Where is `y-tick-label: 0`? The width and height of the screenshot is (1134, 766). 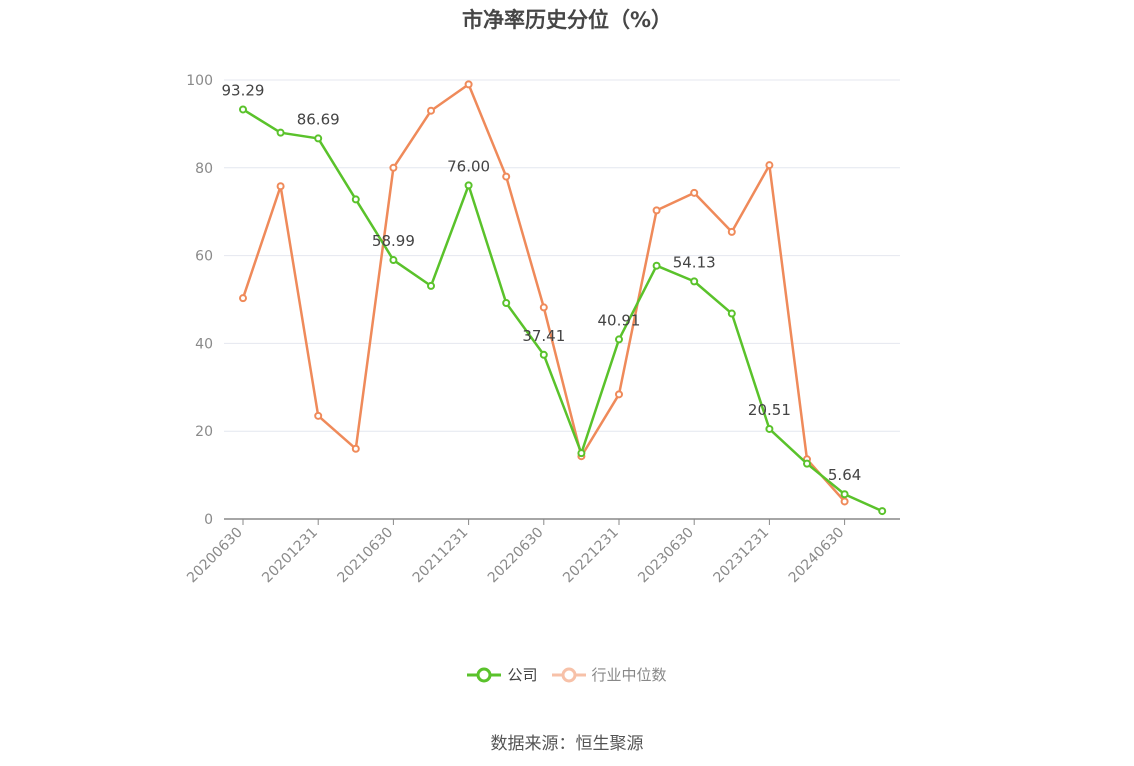 y-tick-label: 0 is located at coordinates (208, 520).